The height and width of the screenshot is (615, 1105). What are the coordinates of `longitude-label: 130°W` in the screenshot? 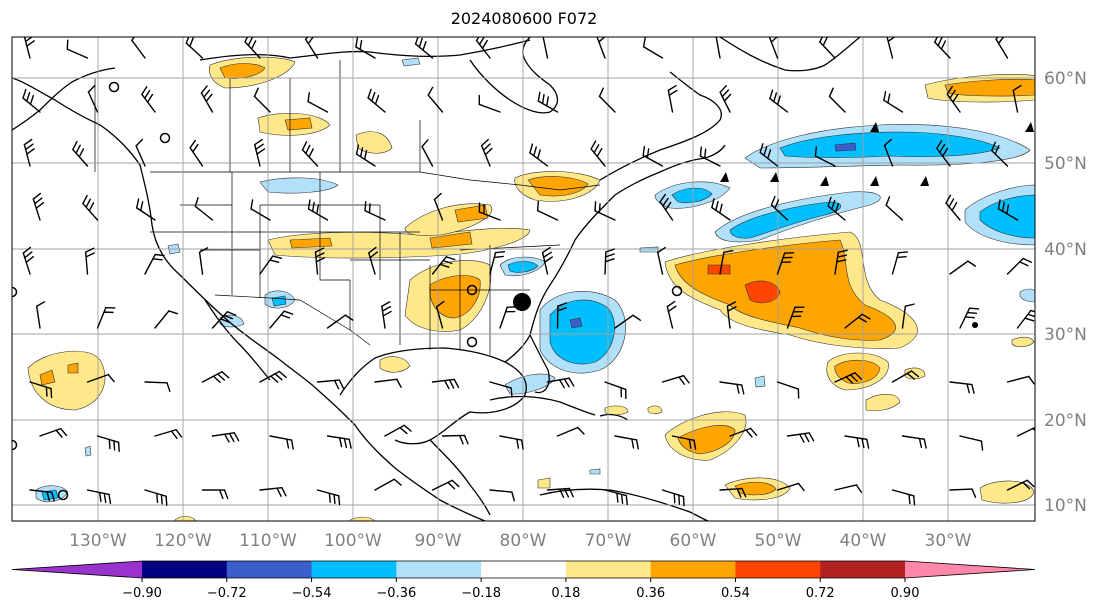 It's located at (98, 541).